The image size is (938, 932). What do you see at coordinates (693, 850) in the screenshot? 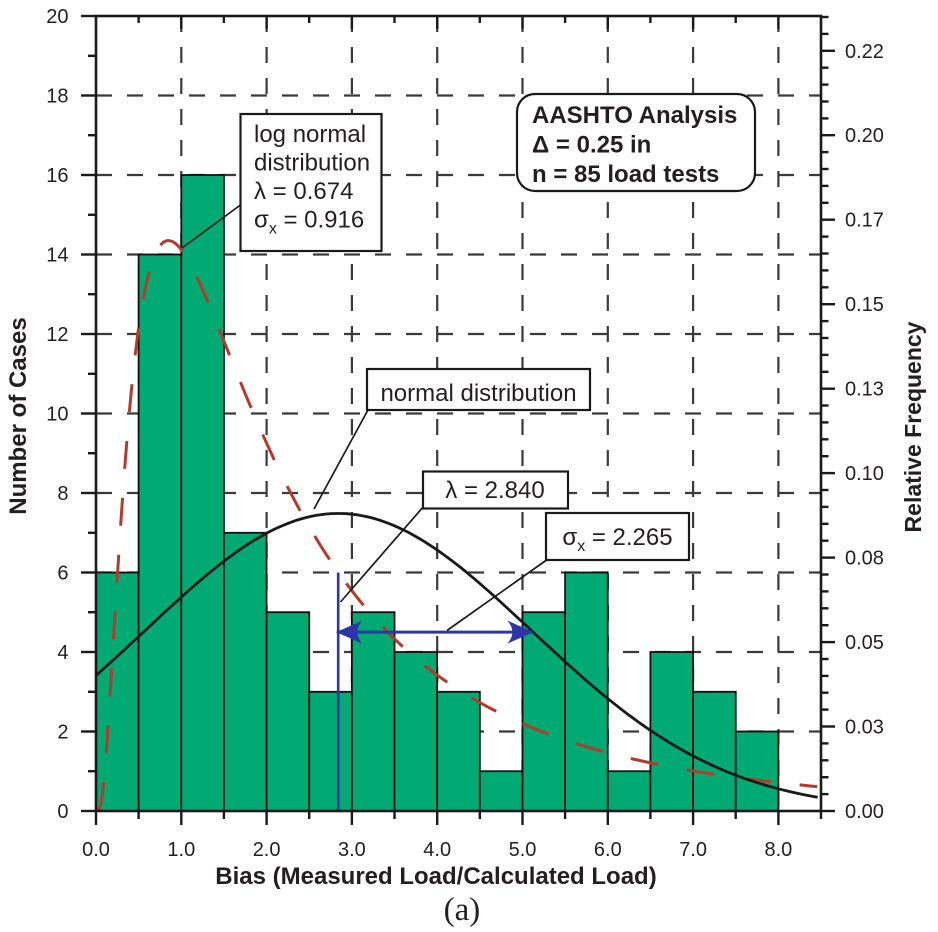
I see `svg-text: 7.0` at bounding box center [693, 850].